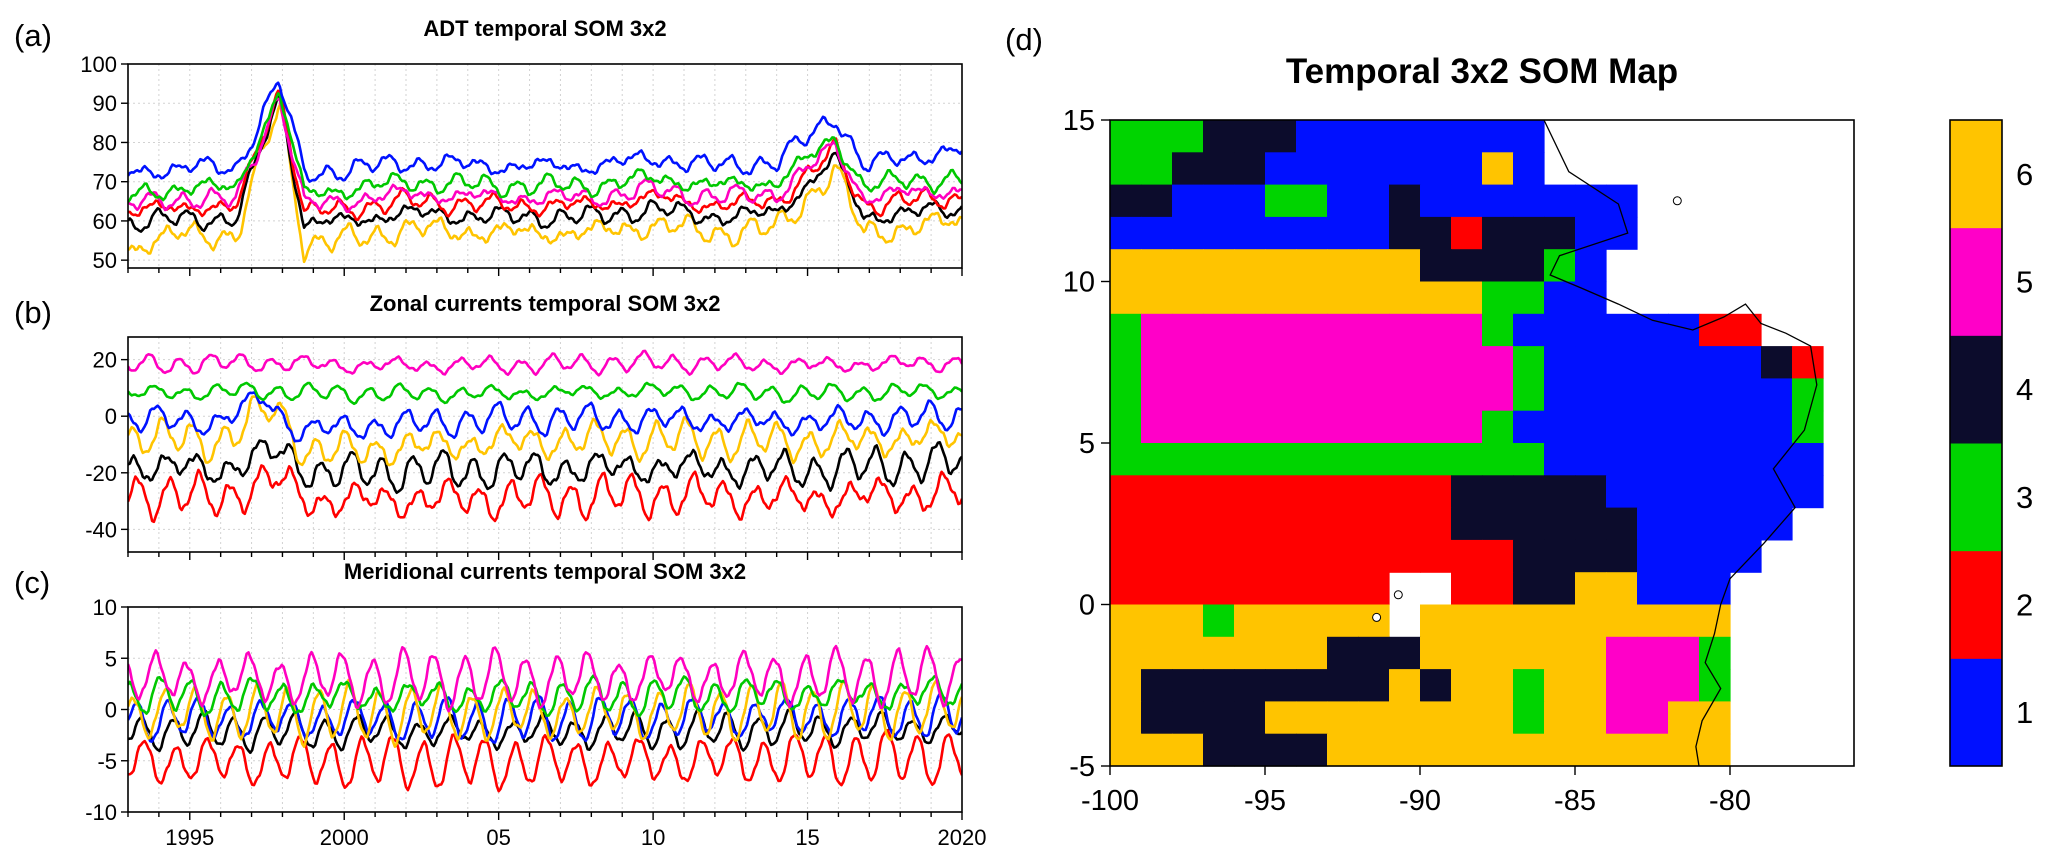 The height and width of the screenshot is (864, 2067). I want to click on svg-text: 6, so click(2024, 174).